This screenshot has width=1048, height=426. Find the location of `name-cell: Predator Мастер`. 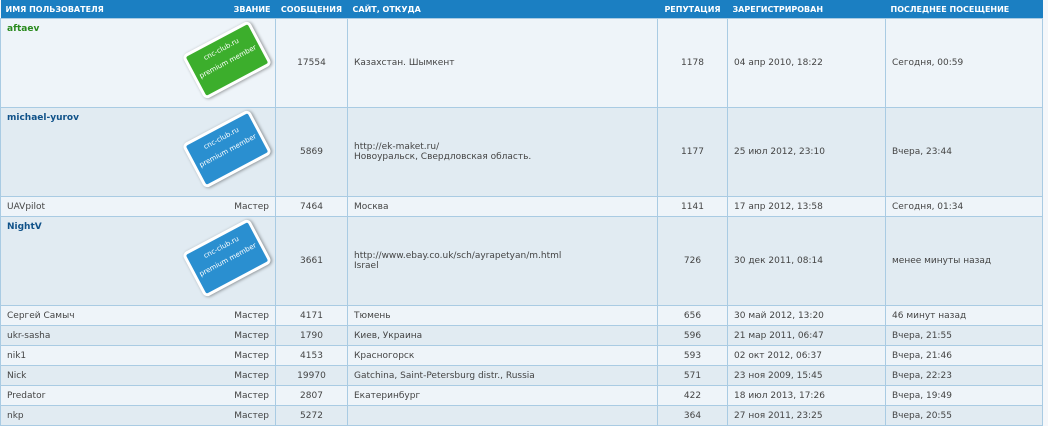

name-cell: Predator Мастер is located at coordinates (138, 395).